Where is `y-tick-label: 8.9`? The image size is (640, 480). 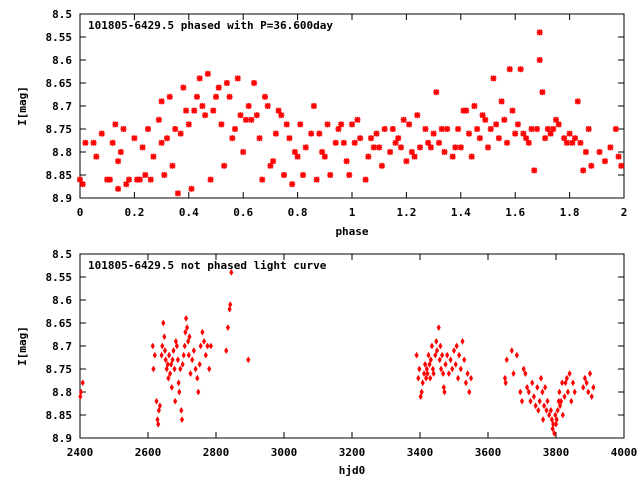 y-tick-label: 8.9 is located at coordinates (62, 198).